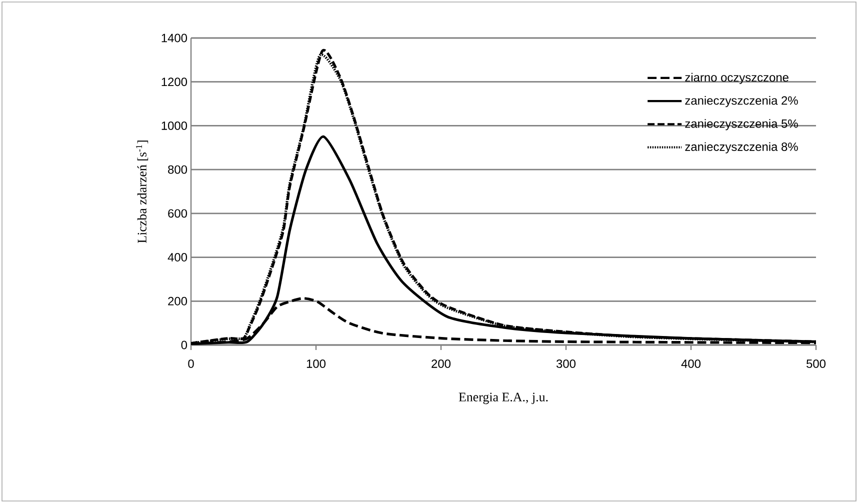 This screenshot has height=503, width=858. Describe the element at coordinates (741, 148) in the screenshot. I see `legend-label: zanieczyszczenia 8%` at that location.